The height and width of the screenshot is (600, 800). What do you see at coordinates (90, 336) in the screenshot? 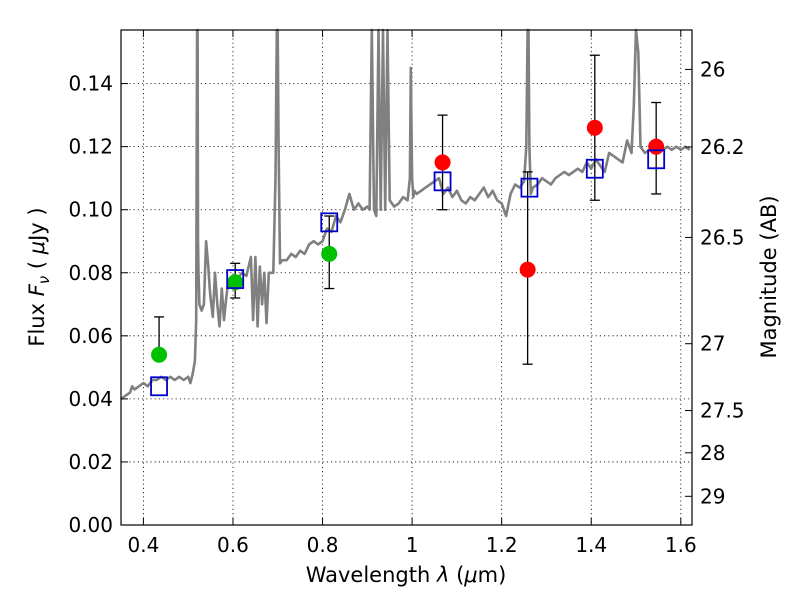
I see `y-tick-label: 0.06` at bounding box center [90, 336].